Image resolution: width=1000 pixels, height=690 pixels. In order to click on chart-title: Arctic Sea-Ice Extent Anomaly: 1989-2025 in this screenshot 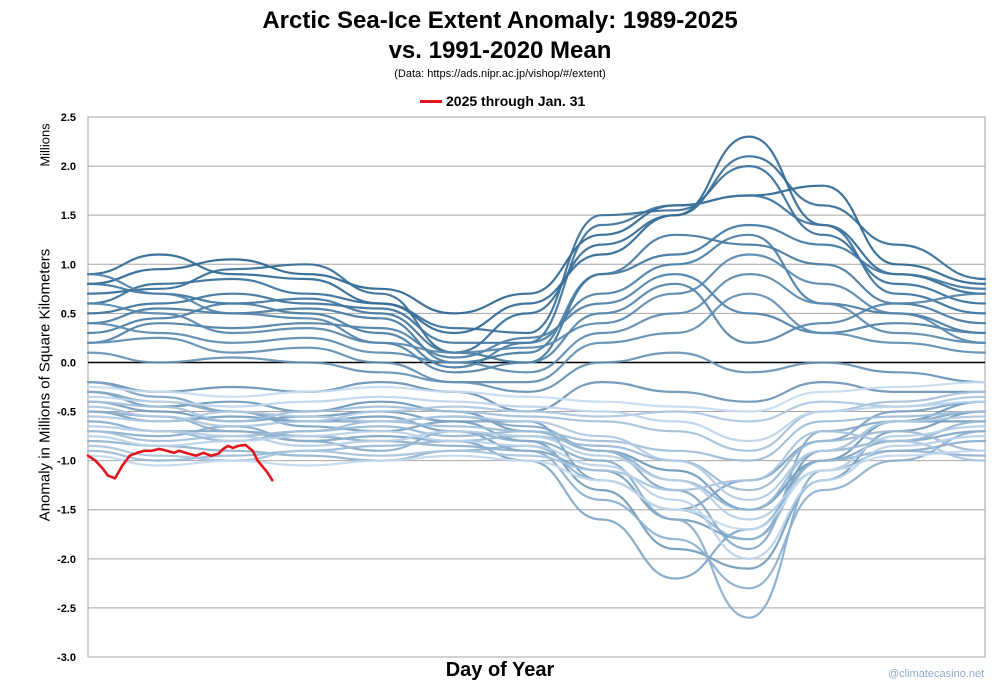, I will do `click(500, 20)`.